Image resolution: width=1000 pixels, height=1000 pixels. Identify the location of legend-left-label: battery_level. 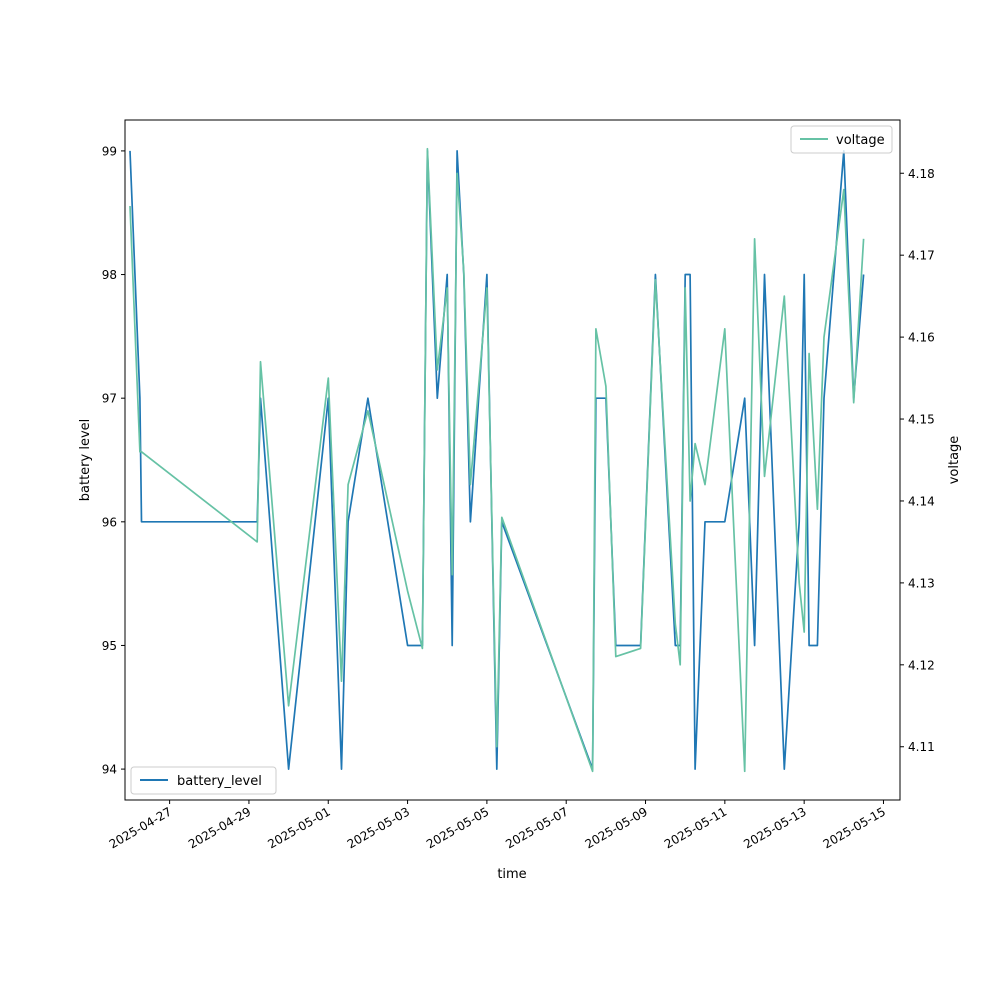
(219, 781).